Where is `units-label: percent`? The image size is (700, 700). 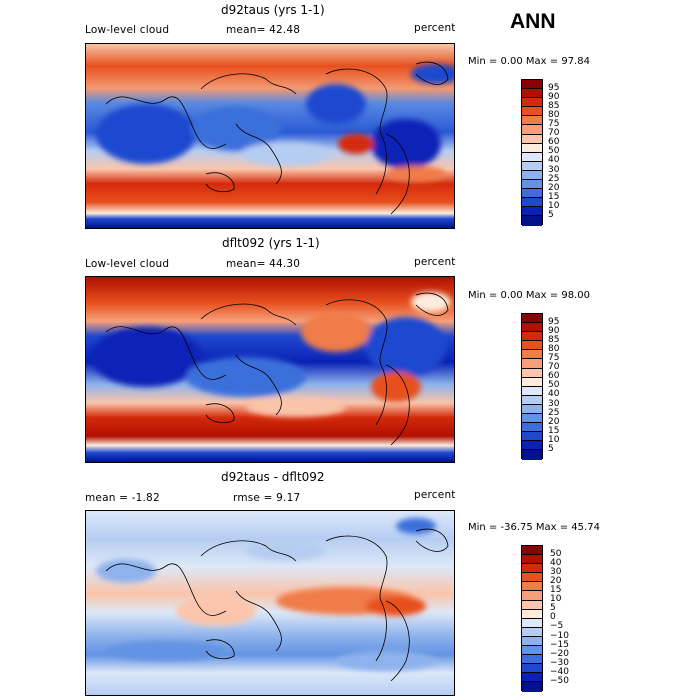 units-label: percent is located at coordinates (435, 262).